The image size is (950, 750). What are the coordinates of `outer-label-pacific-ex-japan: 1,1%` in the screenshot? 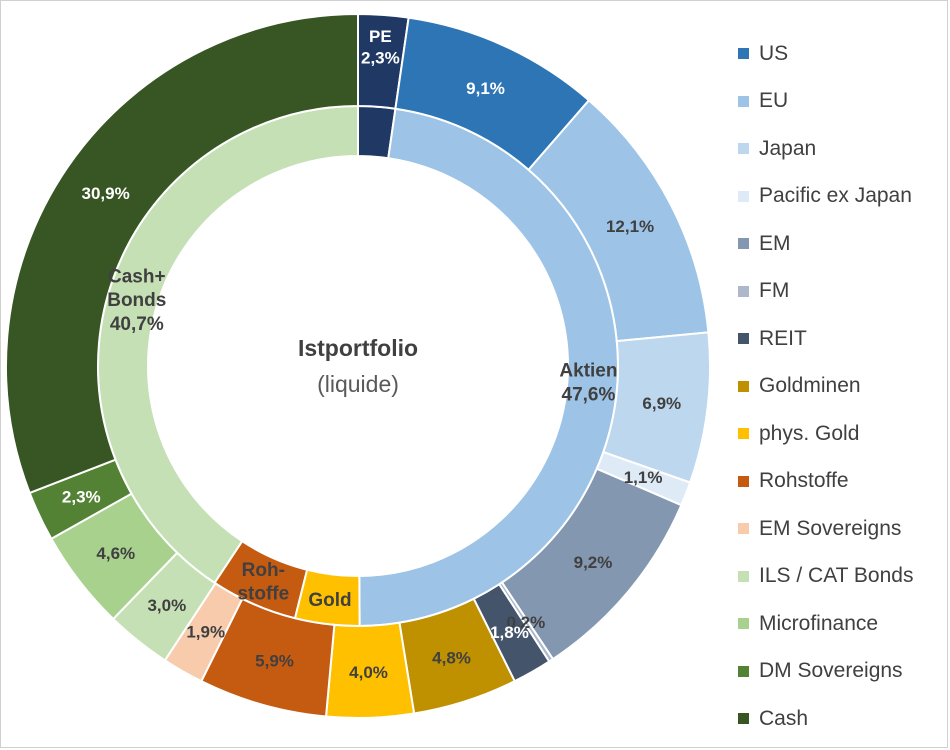 It's located at (643, 477).